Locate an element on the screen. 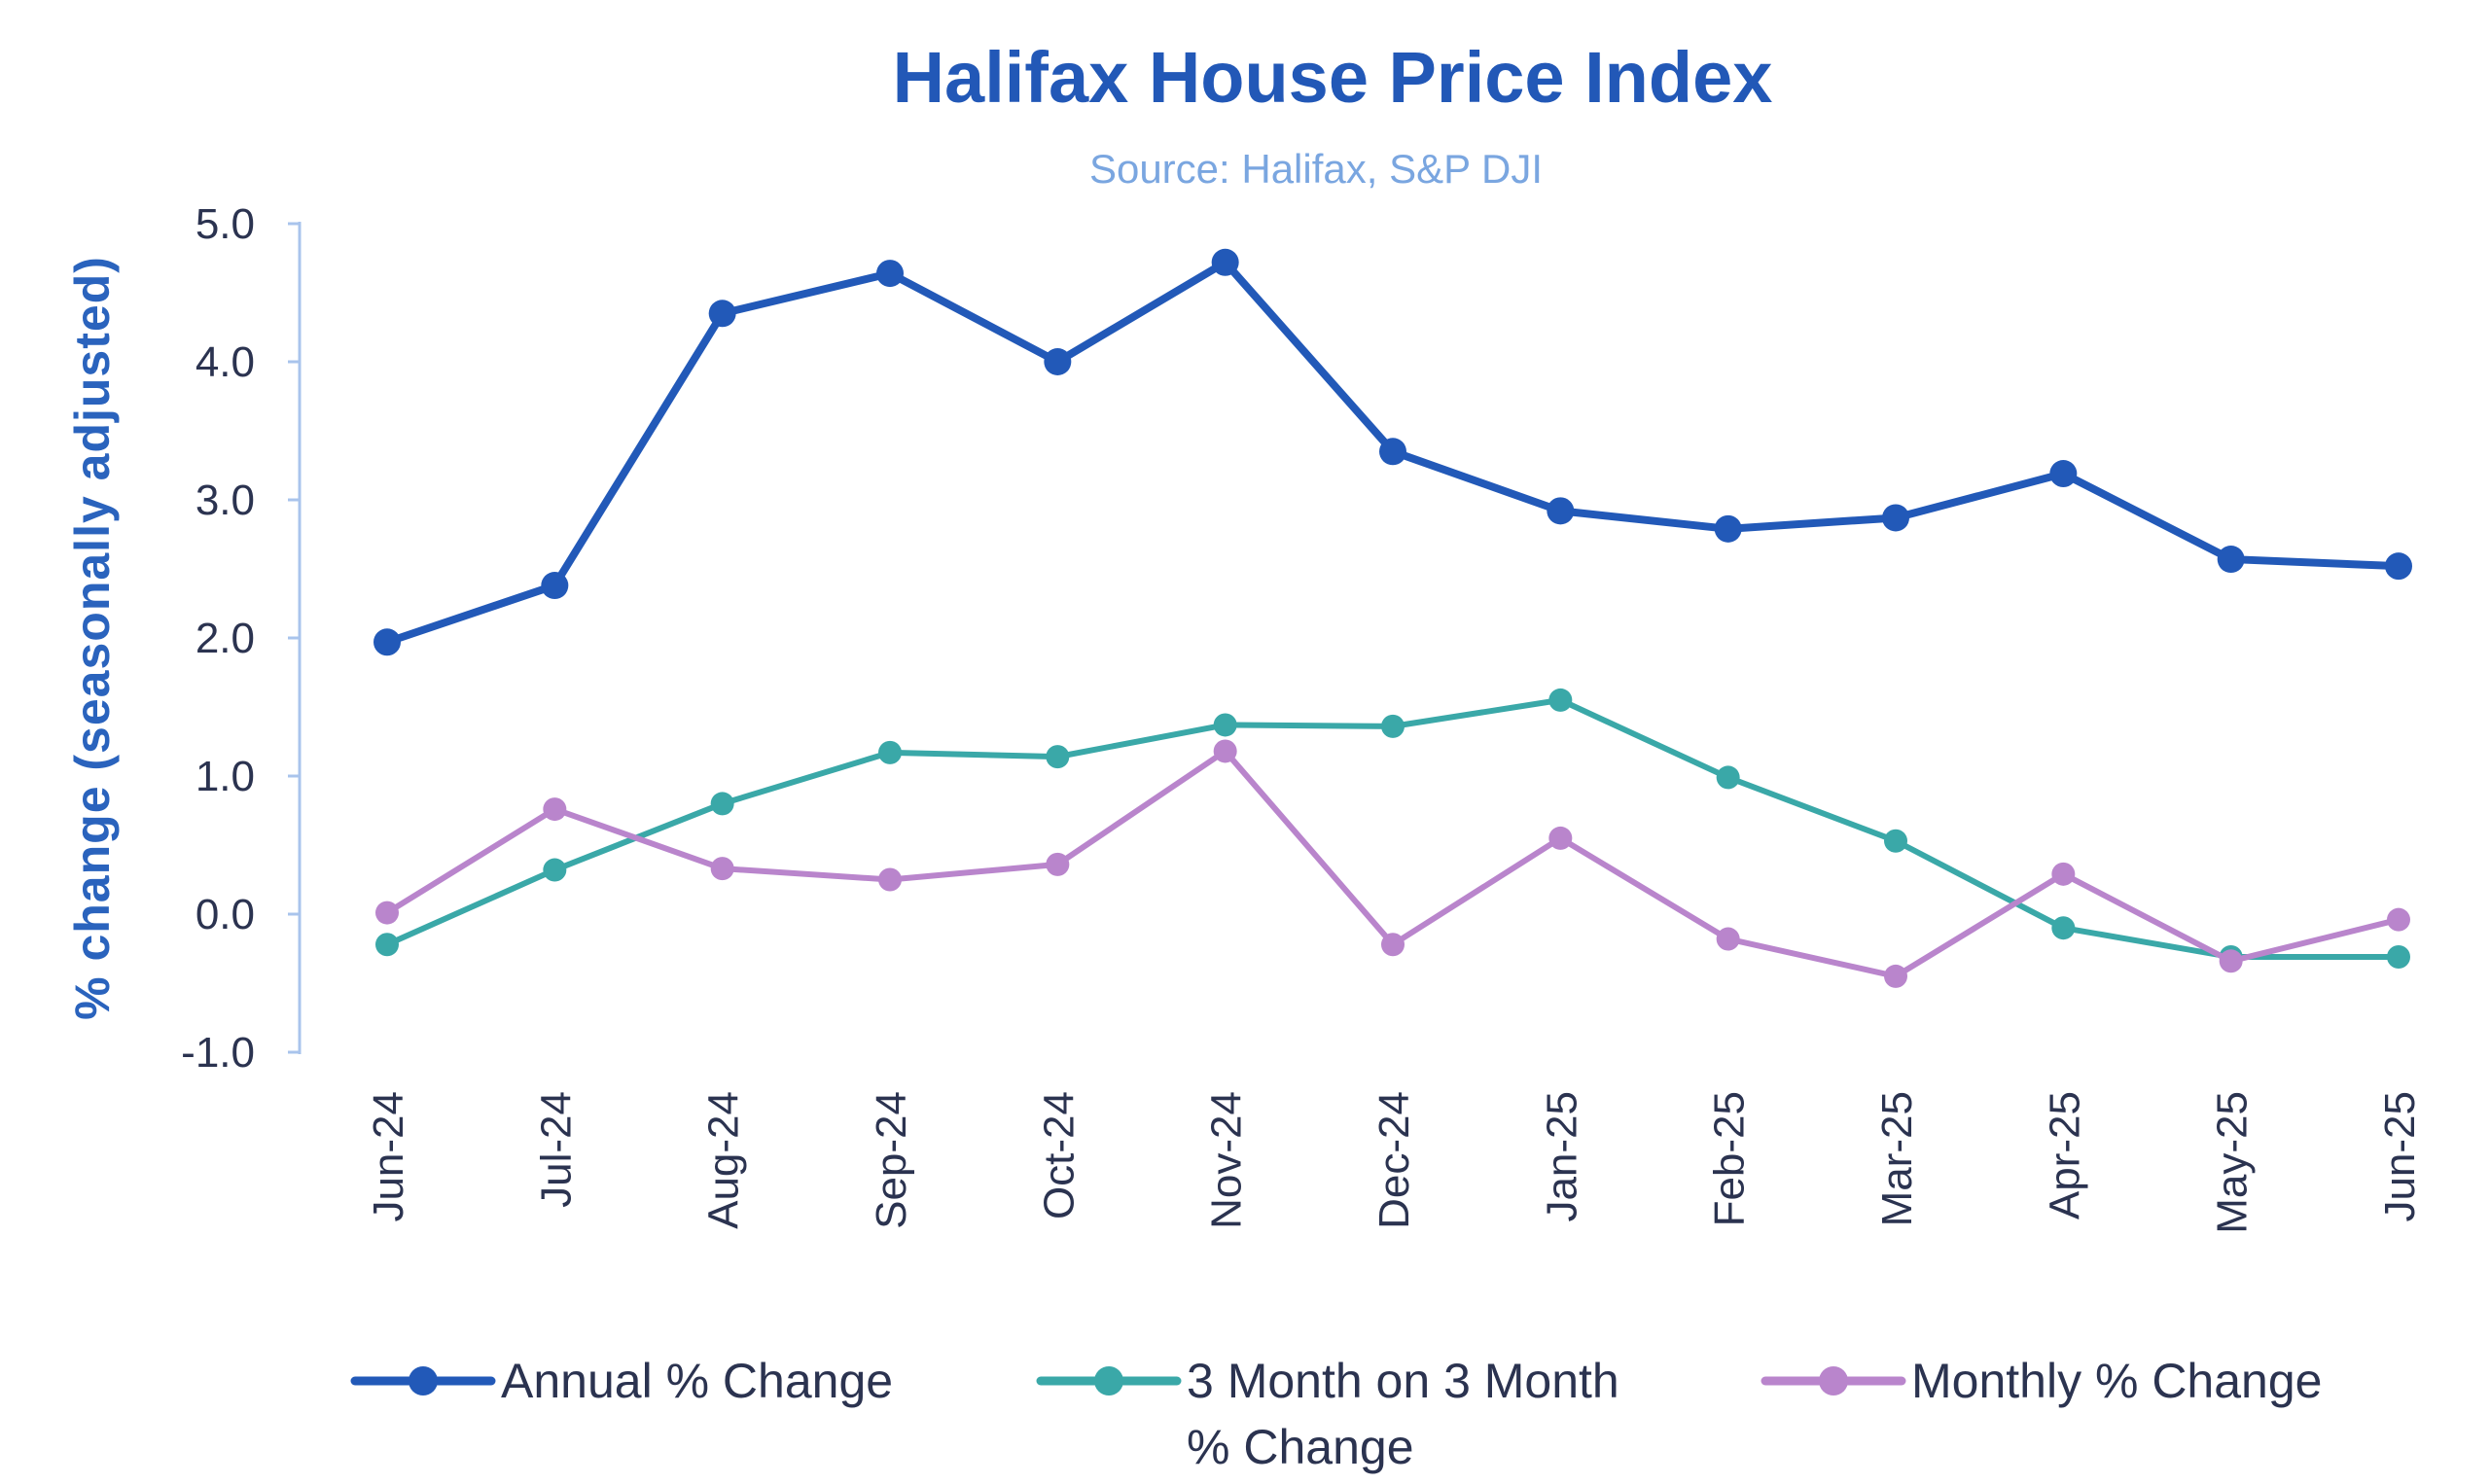 The image size is (2490, 1484). x-tick-label: Mar-25 is located at coordinates (1897, 1158).